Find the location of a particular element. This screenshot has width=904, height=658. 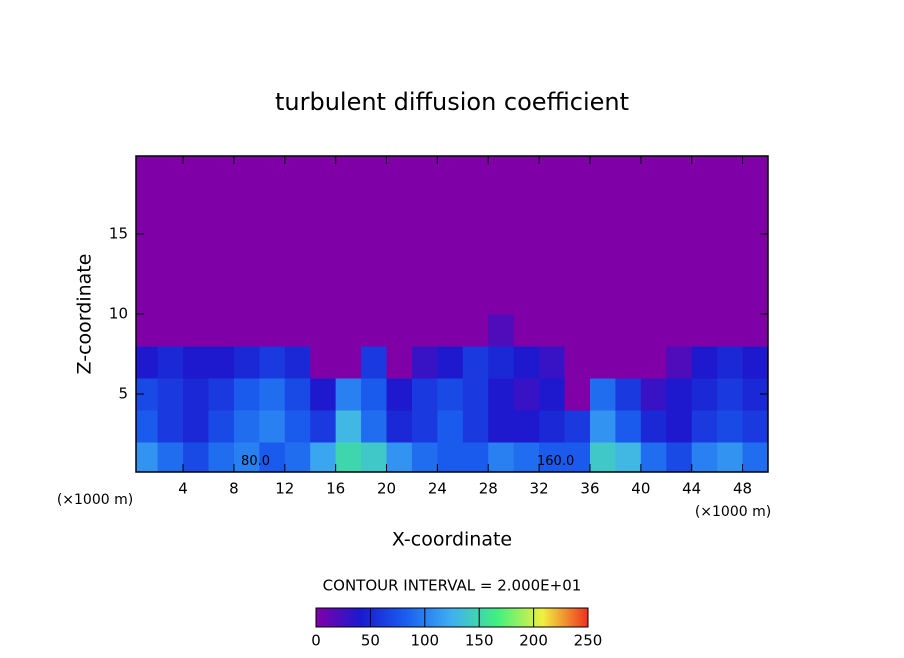

x-axis-label: X-coordinate is located at coordinates (452, 540).